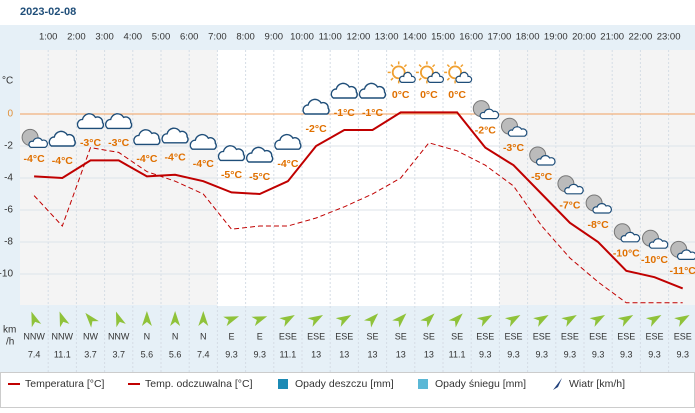 The width and height of the screenshot is (695, 413). What do you see at coordinates (654, 260) in the screenshot?
I see `temperature-label: -10°C` at bounding box center [654, 260].